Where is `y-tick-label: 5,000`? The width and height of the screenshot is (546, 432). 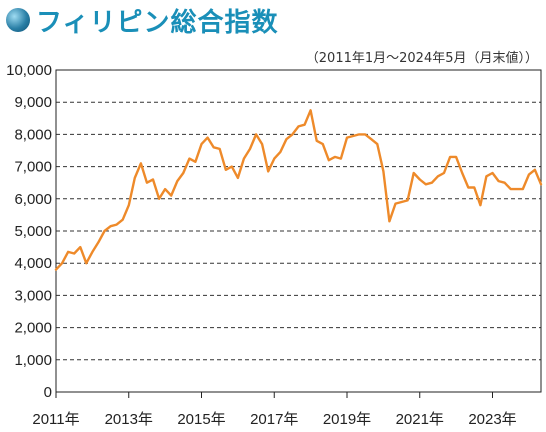 y-tick-label: 5,000 is located at coordinates (33, 231).